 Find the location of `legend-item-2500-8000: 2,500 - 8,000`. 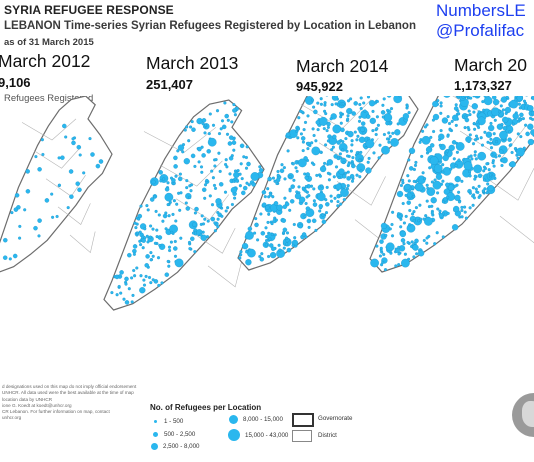

legend-item-2500-8000: 2,500 - 8,000 is located at coordinates (175, 446).